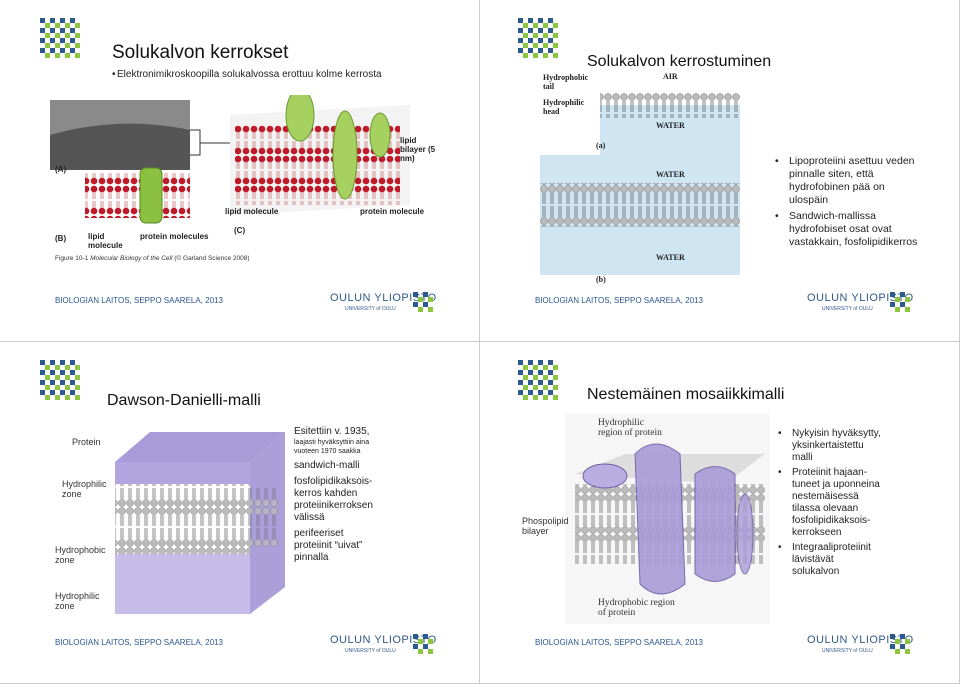 Image resolution: width=960 pixels, height=684 pixels. Describe the element at coordinates (545, 526) in the screenshot. I see `figure-label: Phospolipid bilayer` at that location.